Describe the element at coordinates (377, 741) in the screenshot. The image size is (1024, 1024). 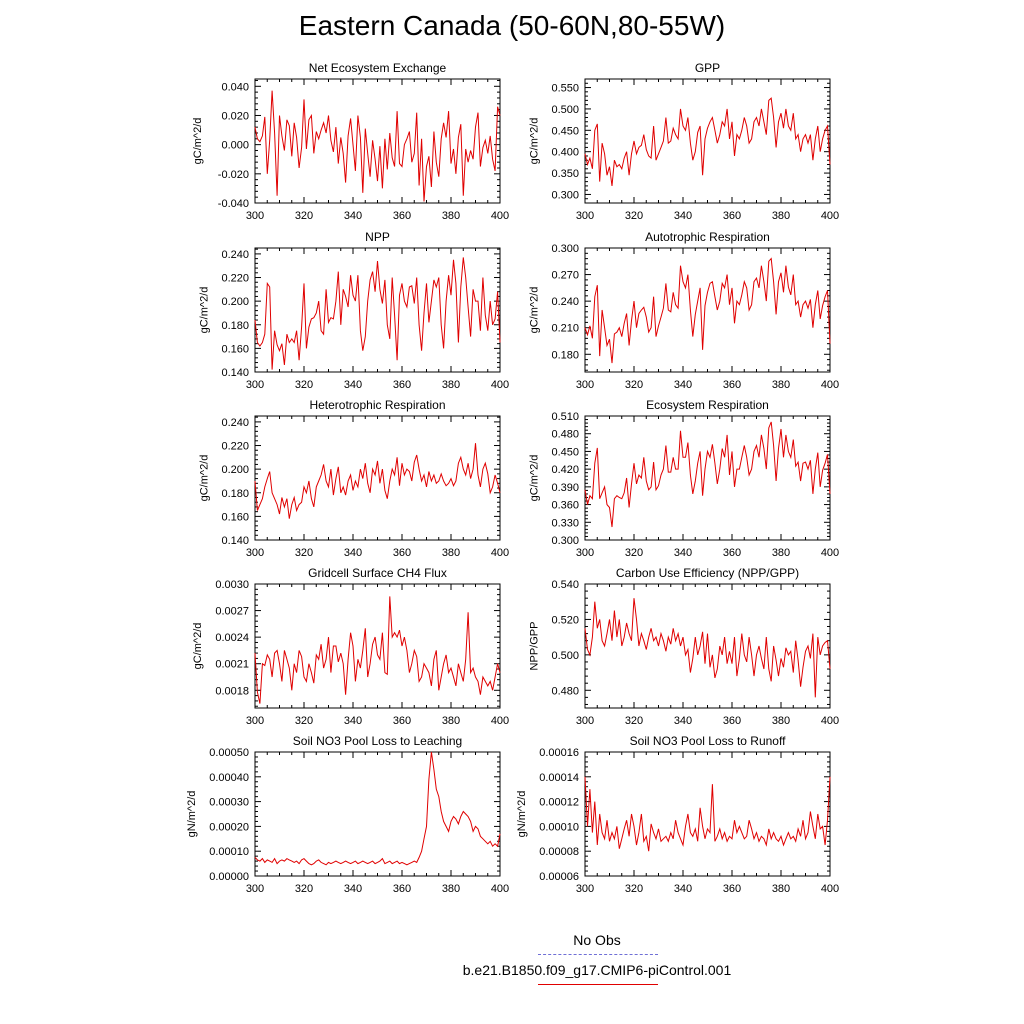
I see `chart-title: Soil NO3 Pool Loss to Leaching` at that location.